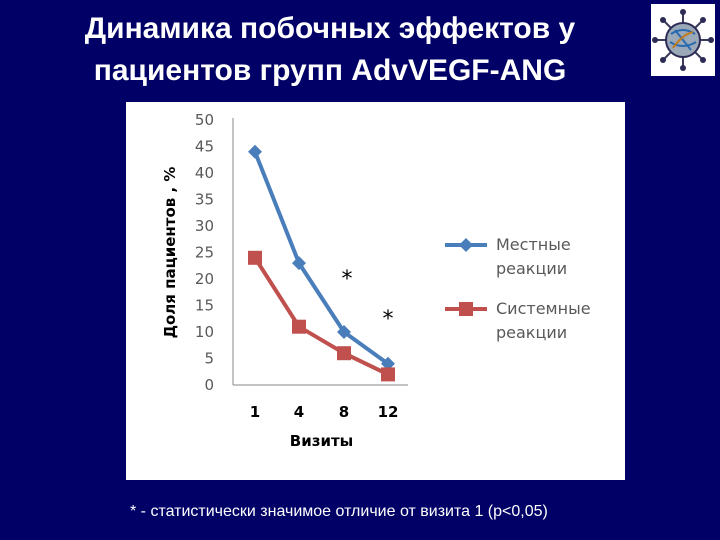 This screenshot has width=720, height=540. I want to click on virus-logo-icon, so click(683, 40).